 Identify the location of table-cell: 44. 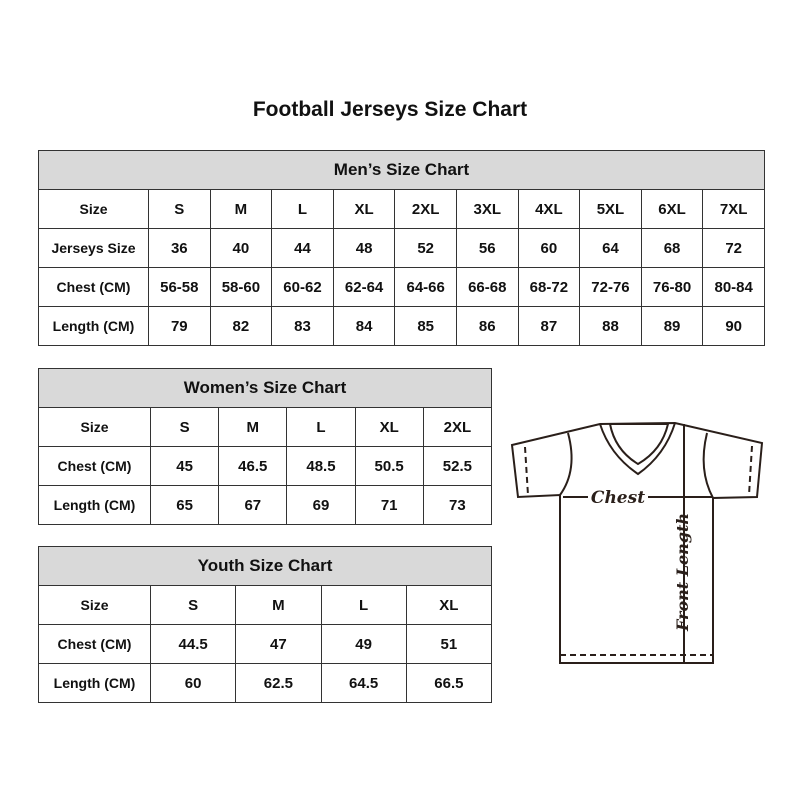
(302, 248).